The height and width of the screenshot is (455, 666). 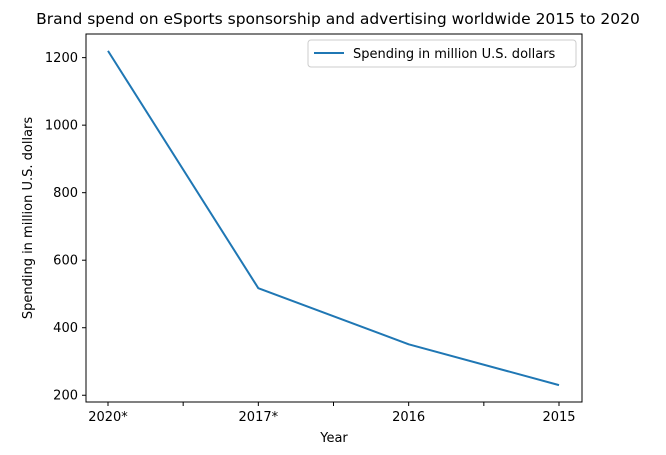 What do you see at coordinates (108, 417) in the screenshot?
I see `x-tick-label: 2020*` at bounding box center [108, 417].